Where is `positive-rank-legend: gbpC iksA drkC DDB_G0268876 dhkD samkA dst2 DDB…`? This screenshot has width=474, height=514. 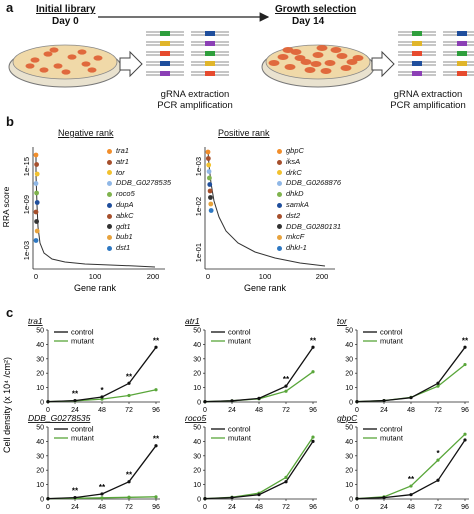
positive-rank-legend: gbpC iksA drkC DDB_G0268876 dhkD samkA dst2 DDB… is located at coordinates (309, 200).